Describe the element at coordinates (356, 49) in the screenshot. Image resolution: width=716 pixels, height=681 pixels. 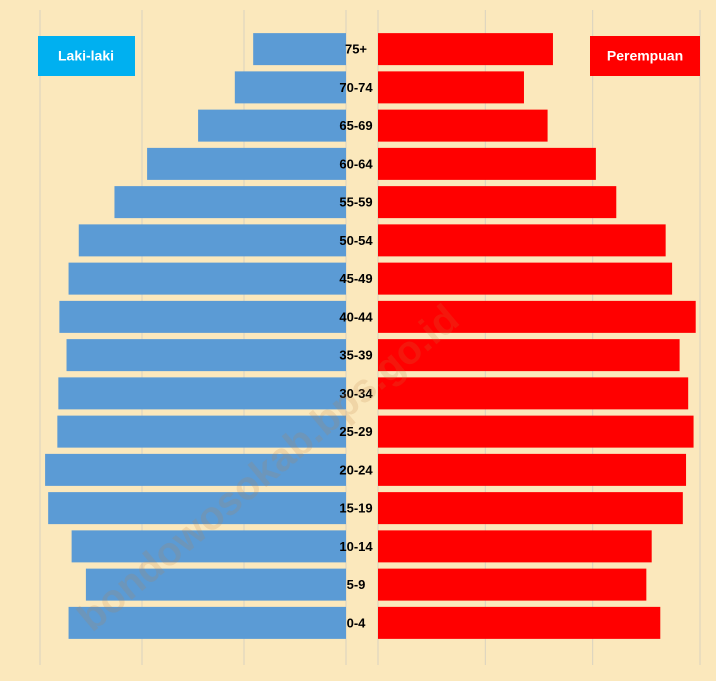
I see `category-label: 75+` at that location.